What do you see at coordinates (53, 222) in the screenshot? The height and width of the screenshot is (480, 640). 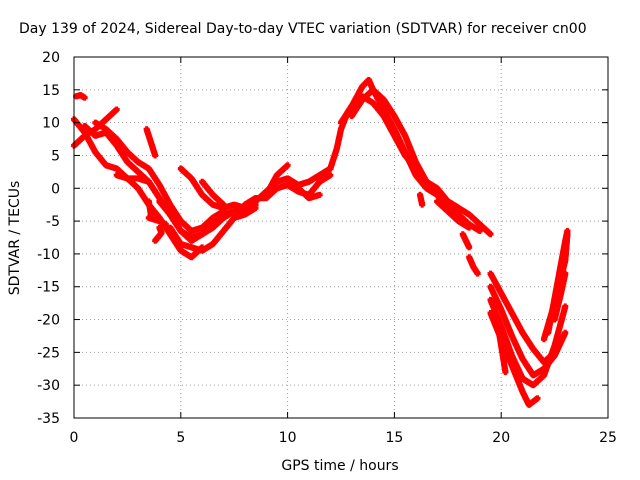 I see `y-tick-label: -5` at bounding box center [53, 222].